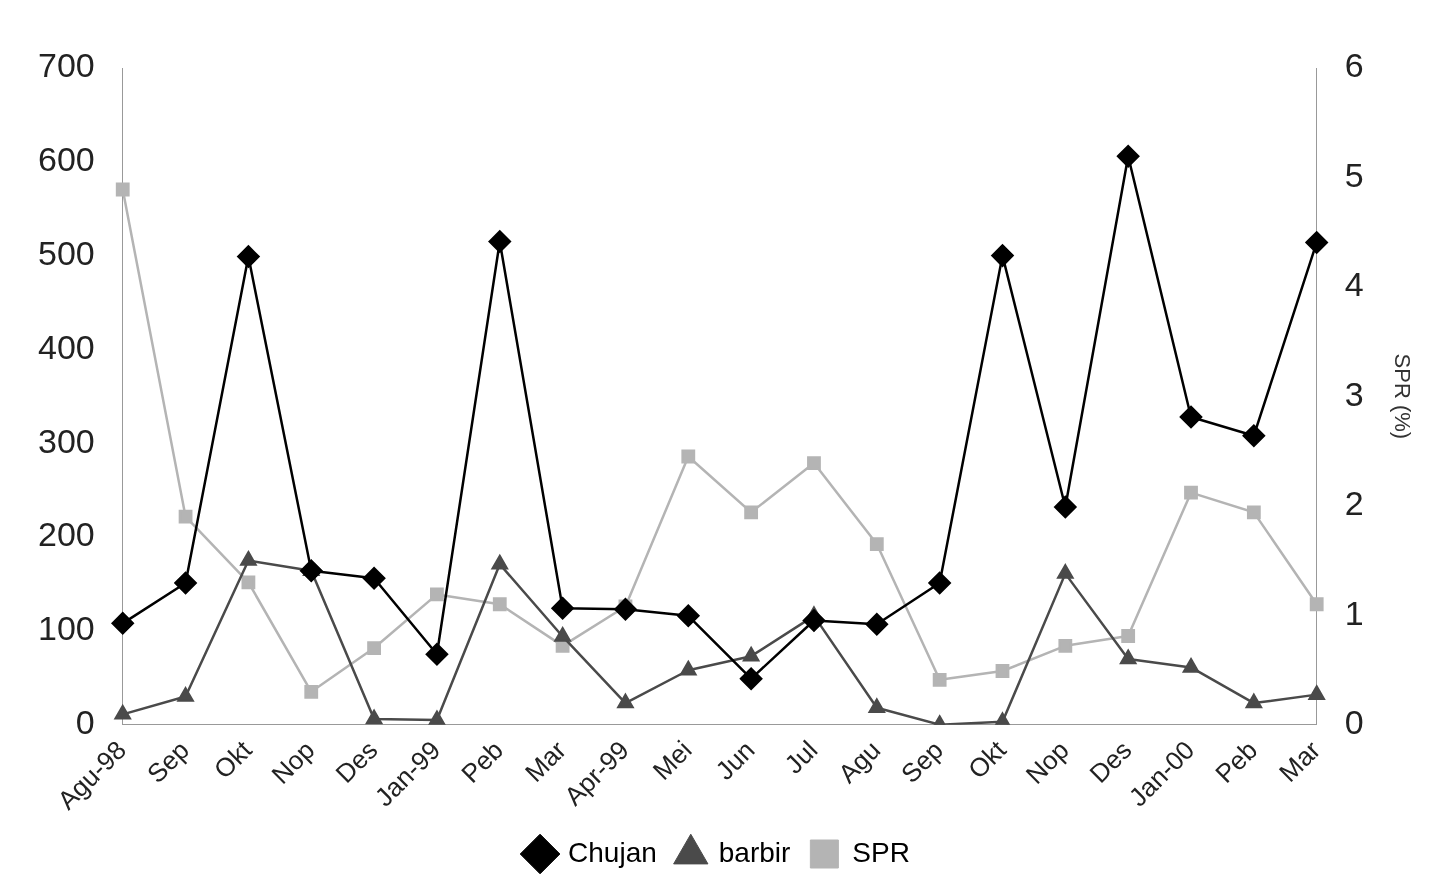  I want to click on y2-tick-label: 5, so click(1354, 174).